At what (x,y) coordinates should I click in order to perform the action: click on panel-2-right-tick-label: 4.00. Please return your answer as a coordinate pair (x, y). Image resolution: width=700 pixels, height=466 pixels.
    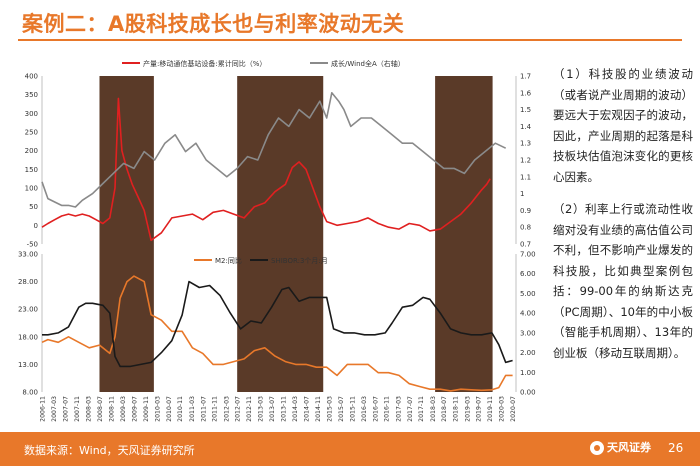
    Looking at the image, I should click on (528, 314).